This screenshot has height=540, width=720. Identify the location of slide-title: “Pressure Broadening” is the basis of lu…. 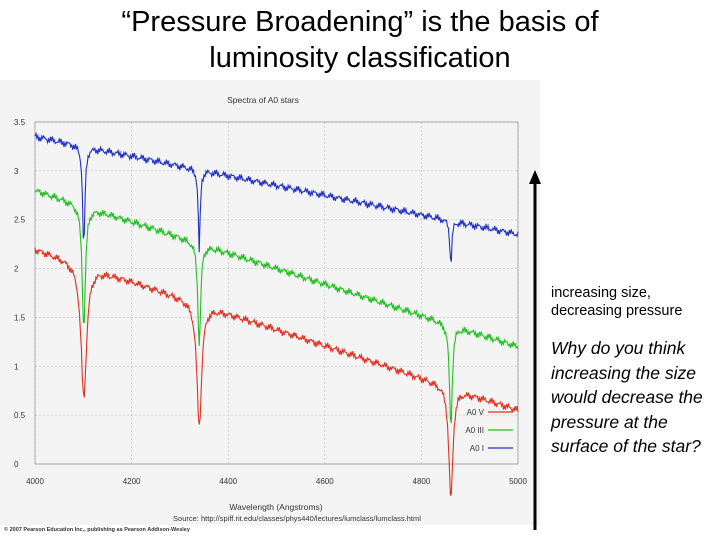
(360, 40).